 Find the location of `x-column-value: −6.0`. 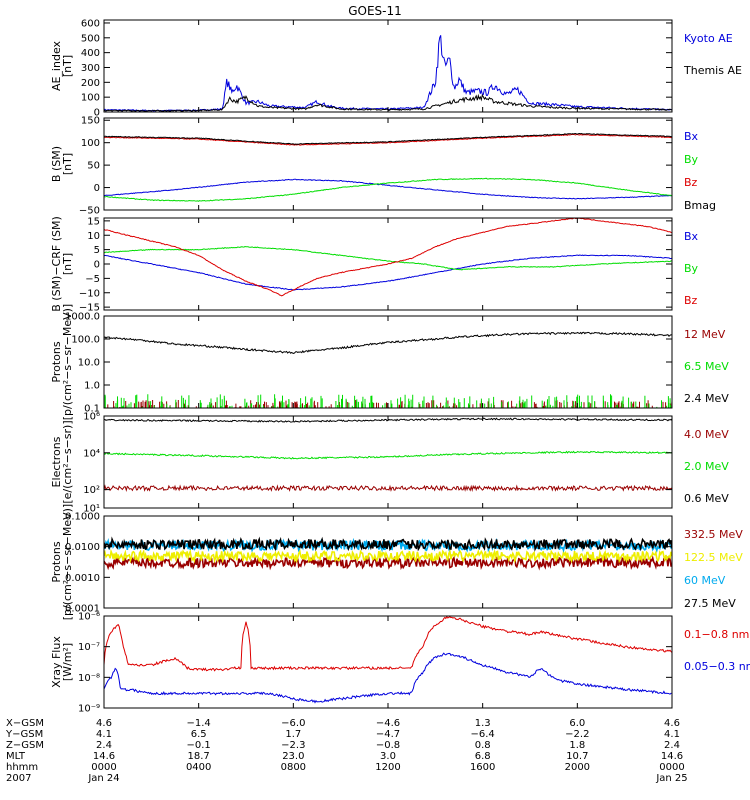

x-column-value: −6.0 is located at coordinates (293, 723).